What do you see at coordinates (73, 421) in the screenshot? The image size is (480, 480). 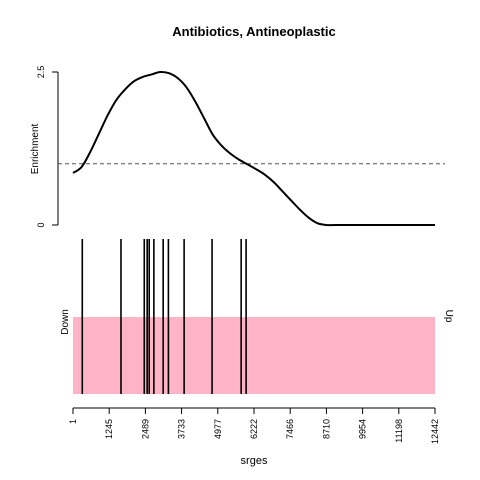 I see `x-tick-label: 1` at bounding box center [73, 421].